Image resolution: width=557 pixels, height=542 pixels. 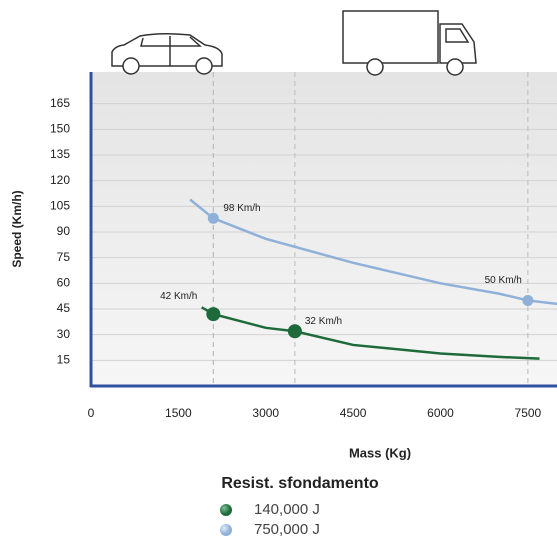 I want to click on y-tick-label: 150, so click(x=60, y=129).